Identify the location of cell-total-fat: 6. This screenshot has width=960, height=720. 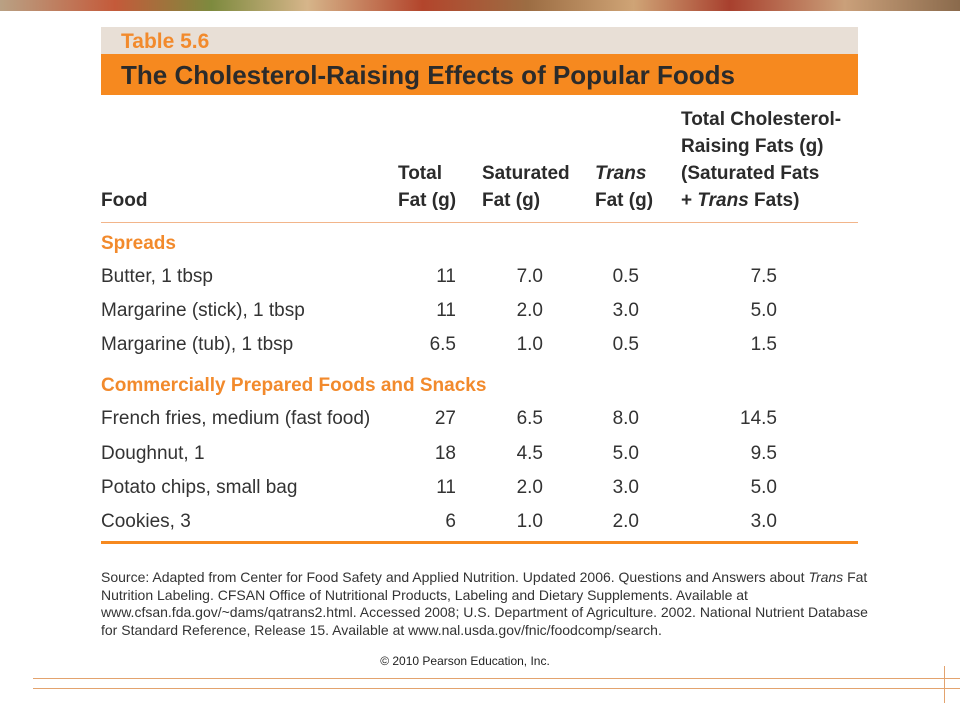
(450, 521).